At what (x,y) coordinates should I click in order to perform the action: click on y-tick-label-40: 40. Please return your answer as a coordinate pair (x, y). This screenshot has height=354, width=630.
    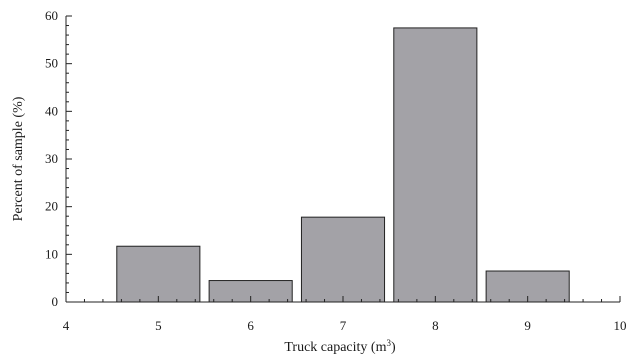
    Looking at the image, I should click on (51, 110).